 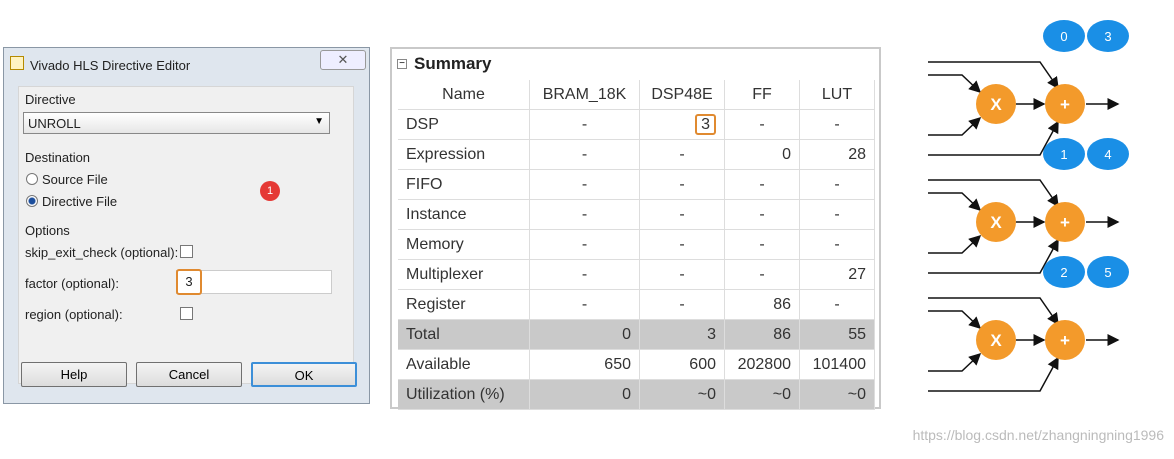 I want to click on input-value: 3, so click(x=189, y=282).